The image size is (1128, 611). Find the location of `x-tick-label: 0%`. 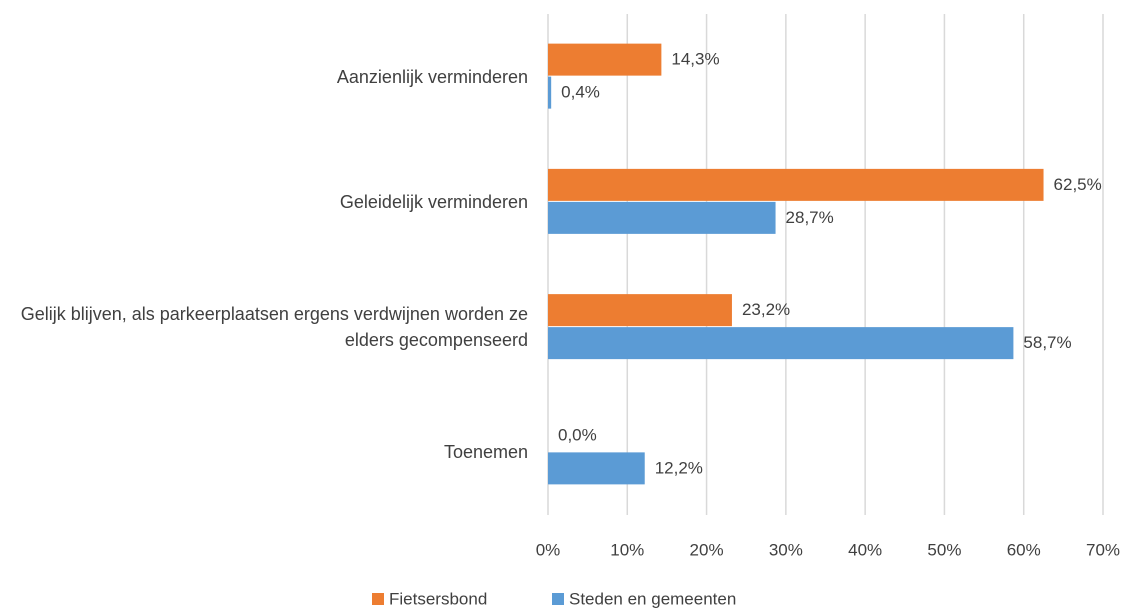

x-tick-label: 0% is located at coordinates (548, 549).